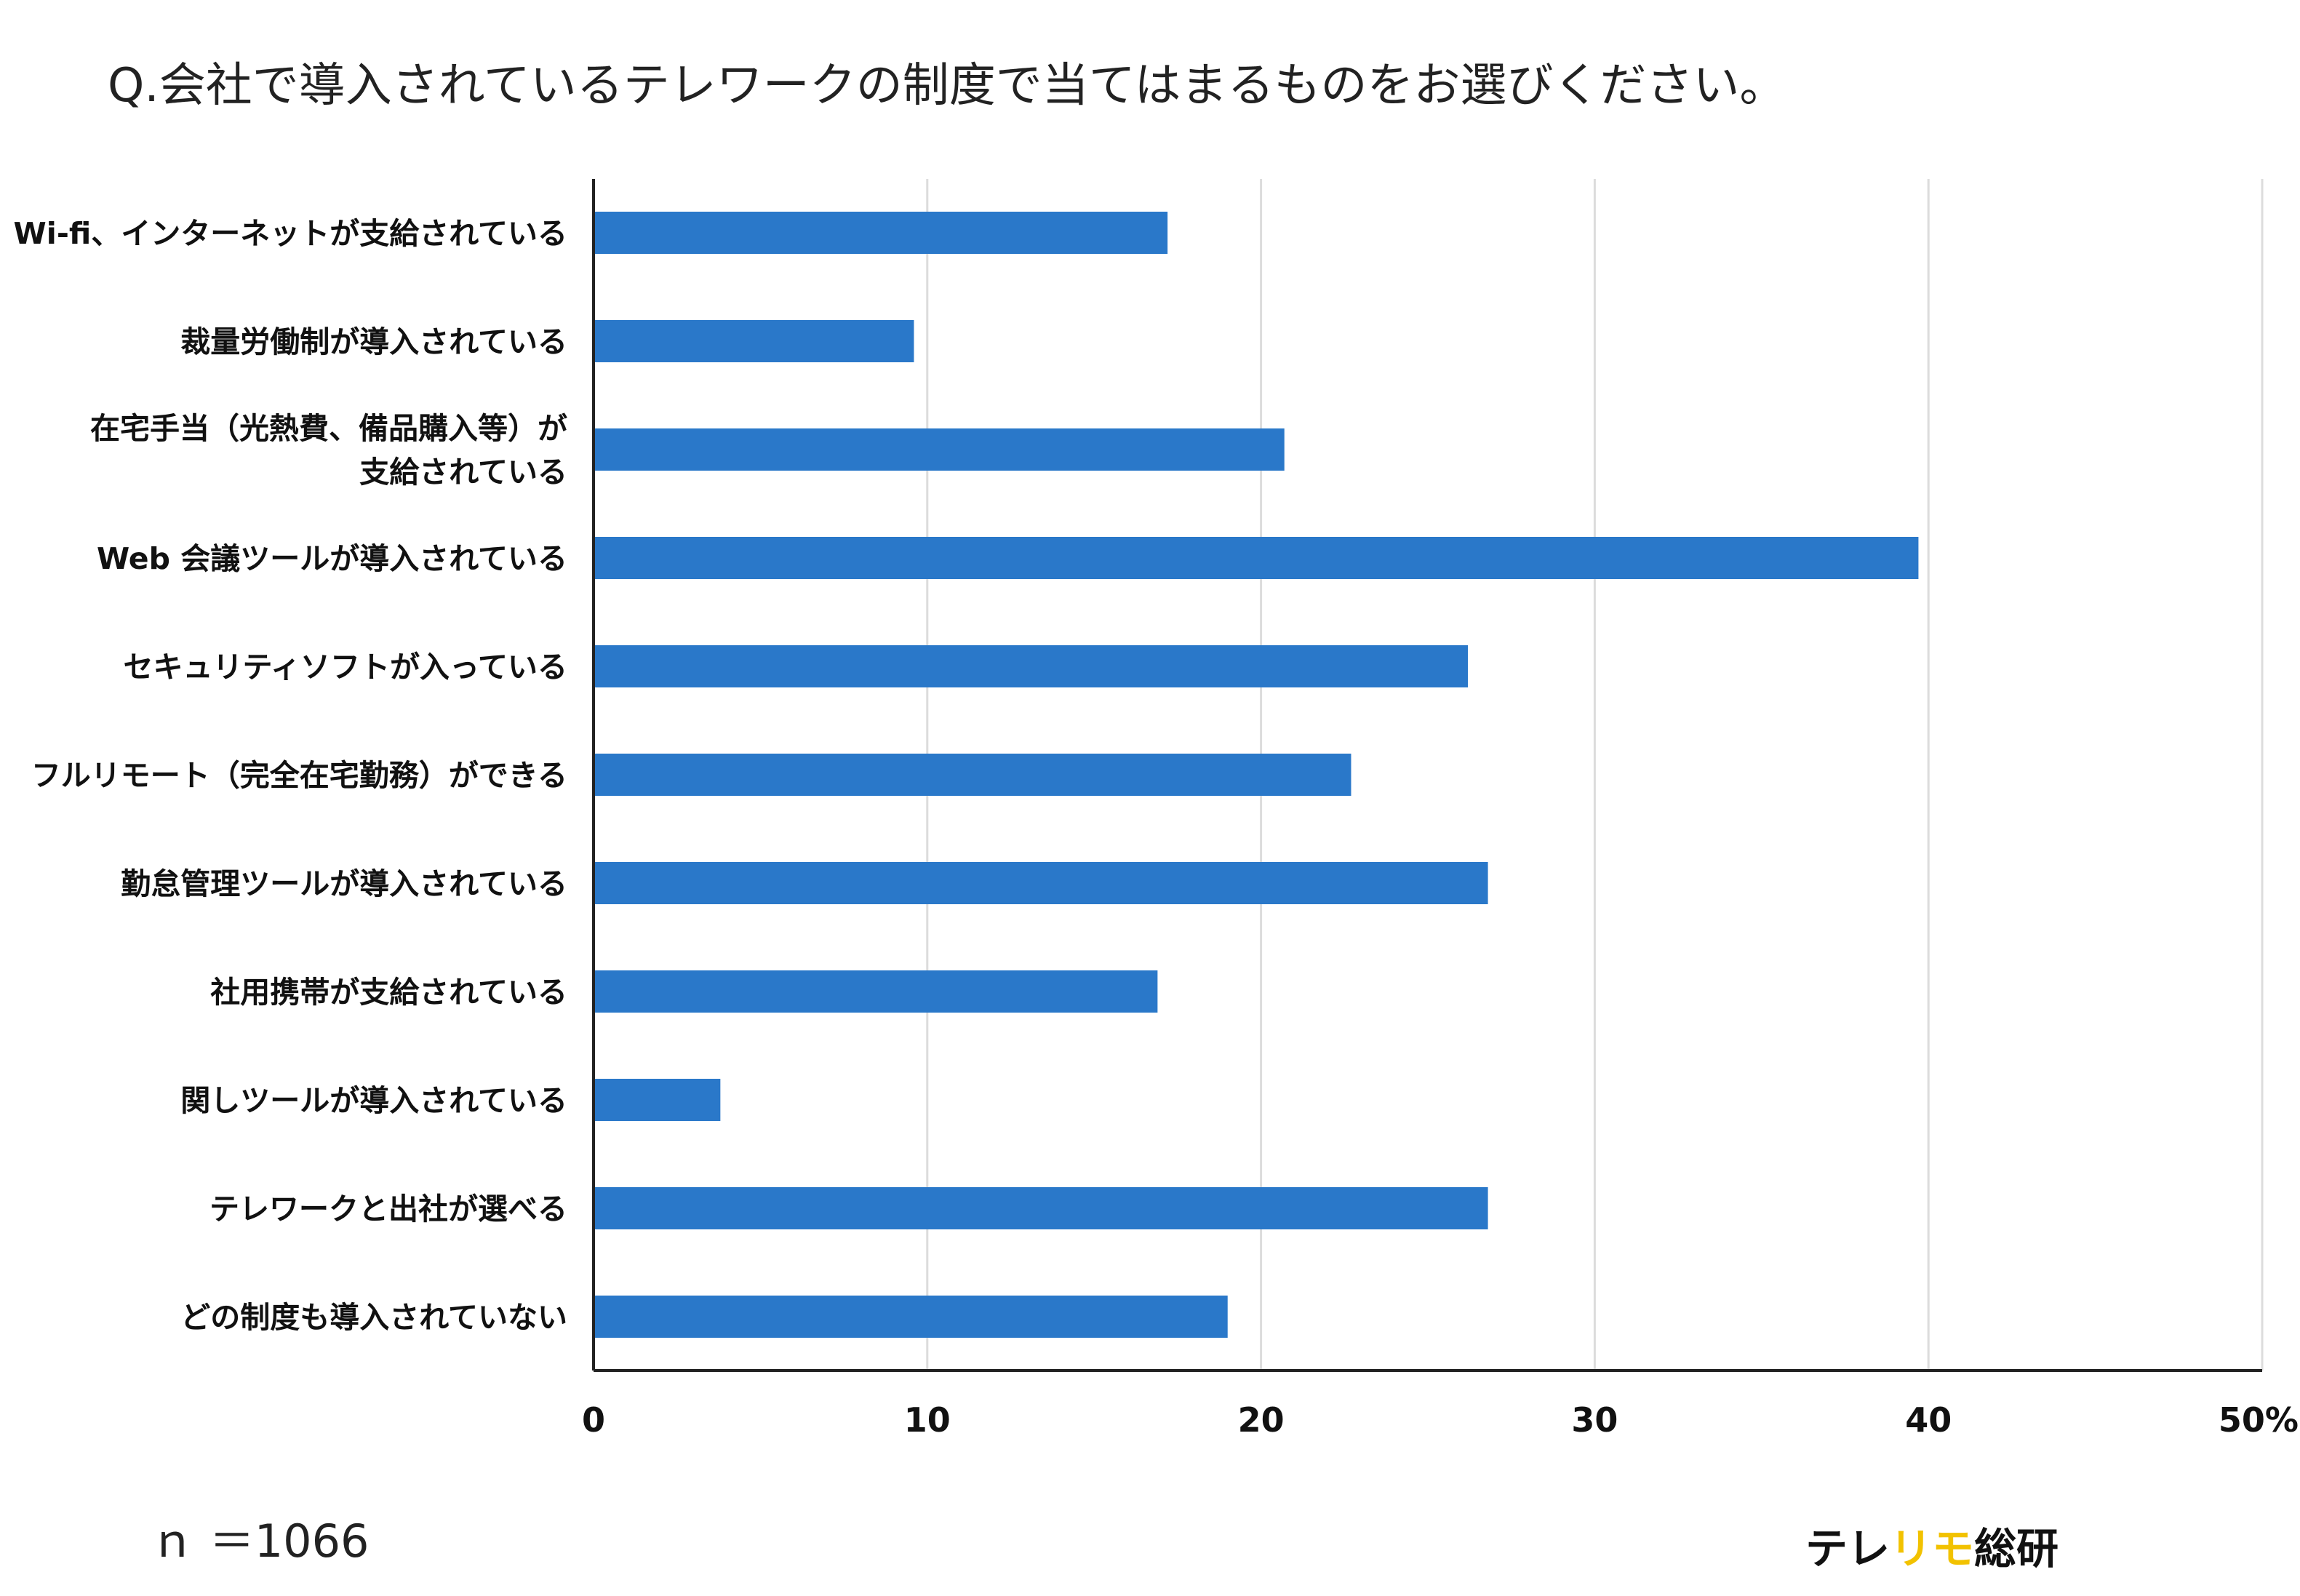 This screenshot has width=2300, height=1596. What do you see at coordinates (299, 775) in the screenshot?
I see `category-label: フルリモート（完全在宅勤務）ができる` at bounding box center [299, 775].